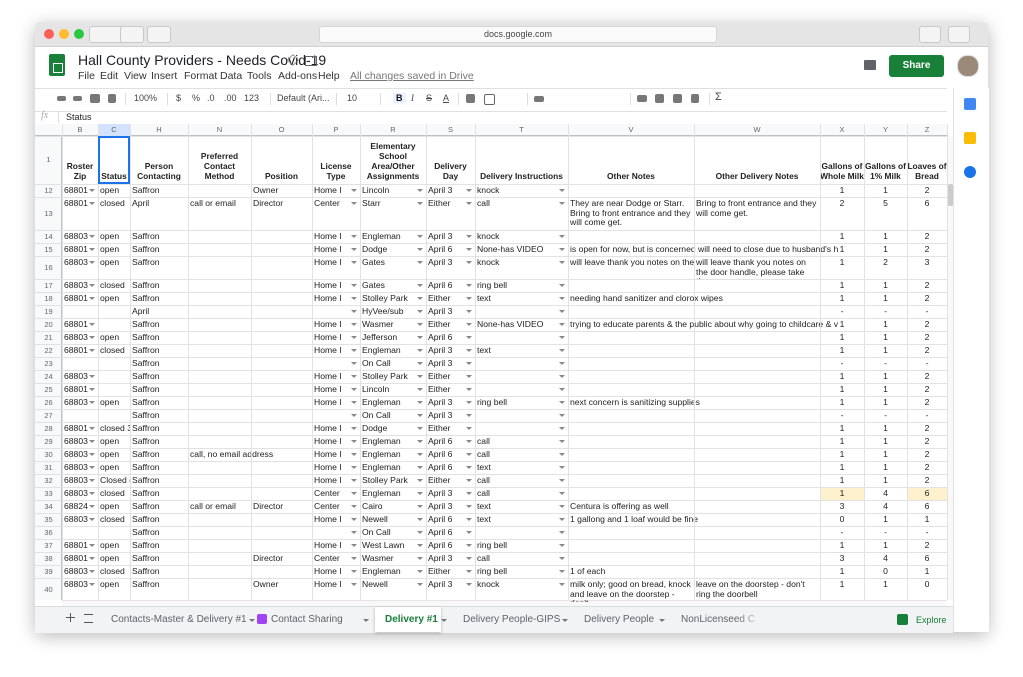 This screenshot has width=1023, height=677. Describe the element at coordinates (757, 176) in the screenshot. I see `column-heading: Other Delivery Notes` at that location.